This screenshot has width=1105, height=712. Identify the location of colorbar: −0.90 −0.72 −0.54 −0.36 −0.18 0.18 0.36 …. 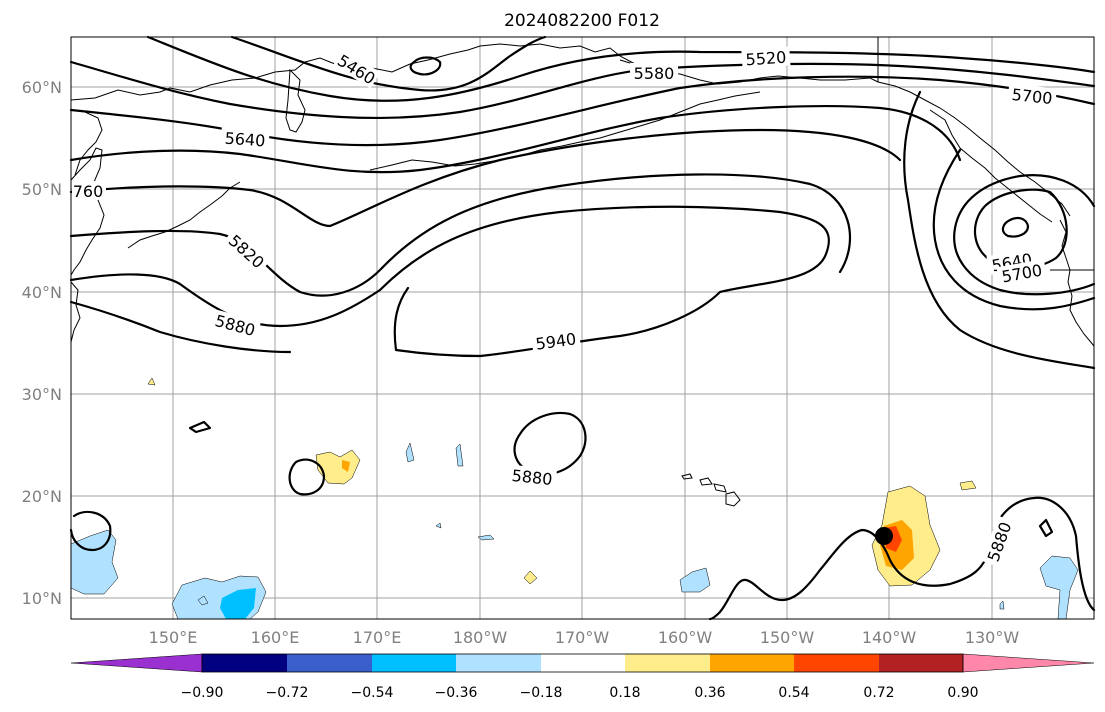
(582, 677).